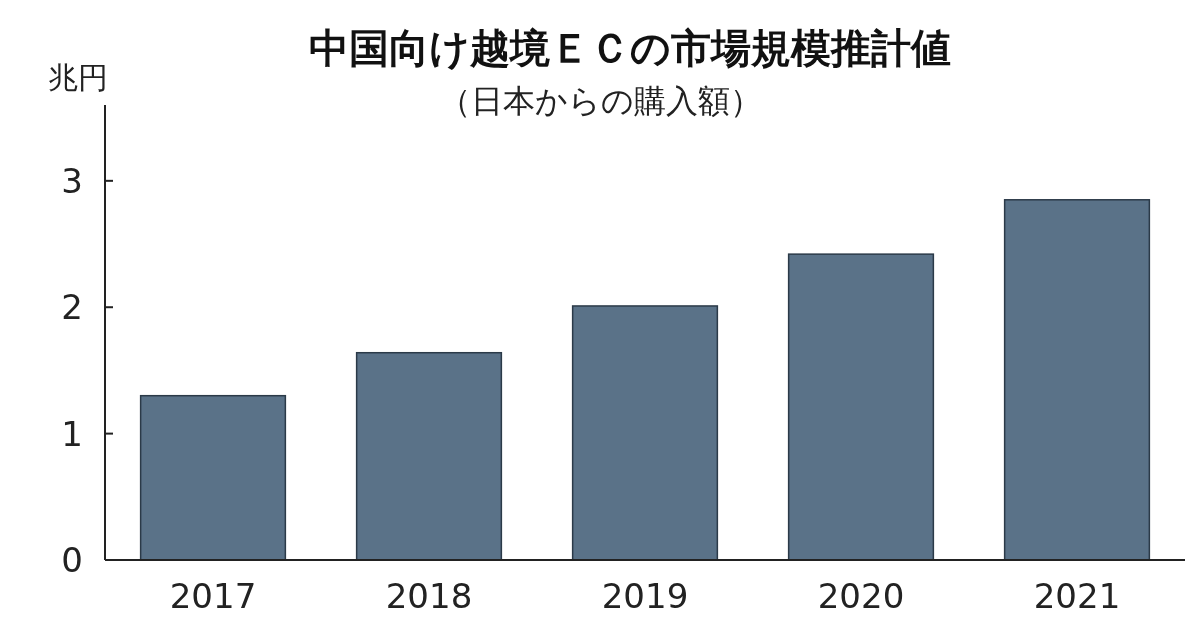  I want to click on y-tick-label: 3, so click(72, 180).